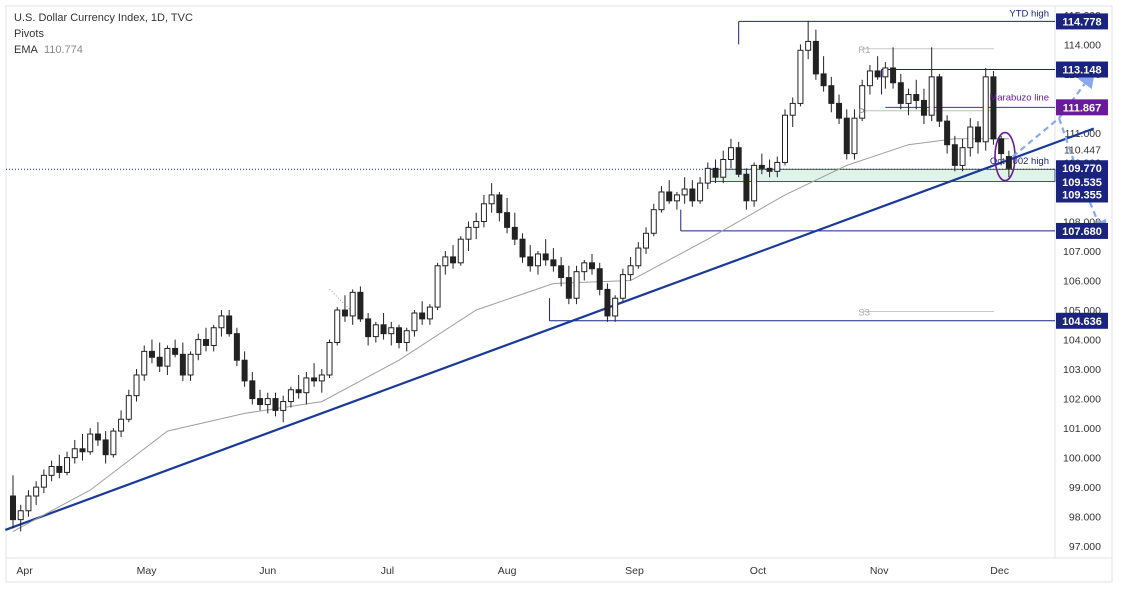 The width and height of the screenshot is (1122, 590). I want to click on x-tick-label: Jul, so click(387, 571).